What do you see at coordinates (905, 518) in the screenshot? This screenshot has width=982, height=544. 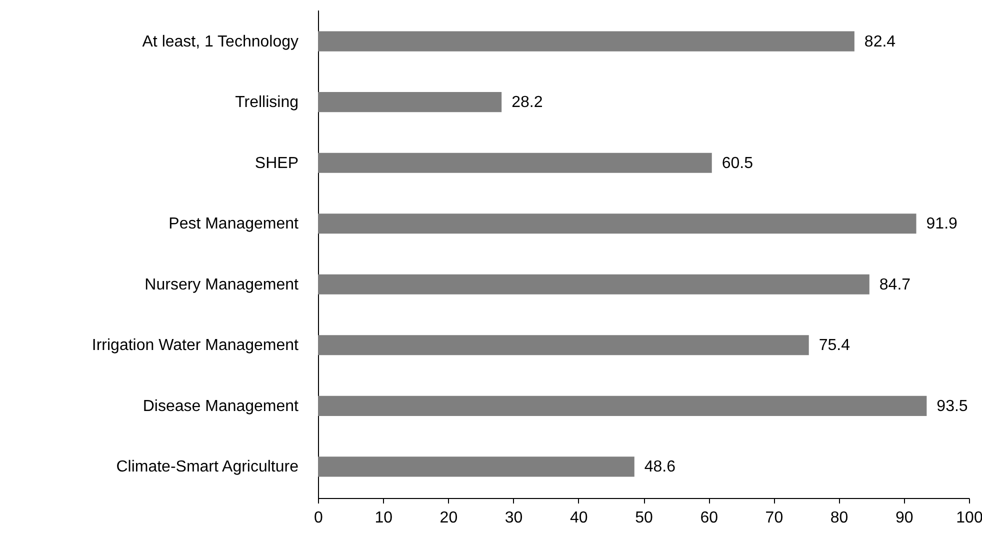 I see `x-tick-label: 90` at bounding box center [905, 518].